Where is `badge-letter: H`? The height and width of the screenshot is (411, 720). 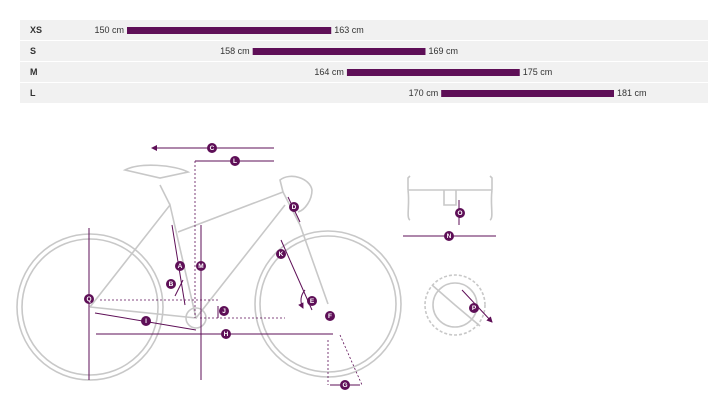
badge-letter: H is located at coordinates (226, 334).